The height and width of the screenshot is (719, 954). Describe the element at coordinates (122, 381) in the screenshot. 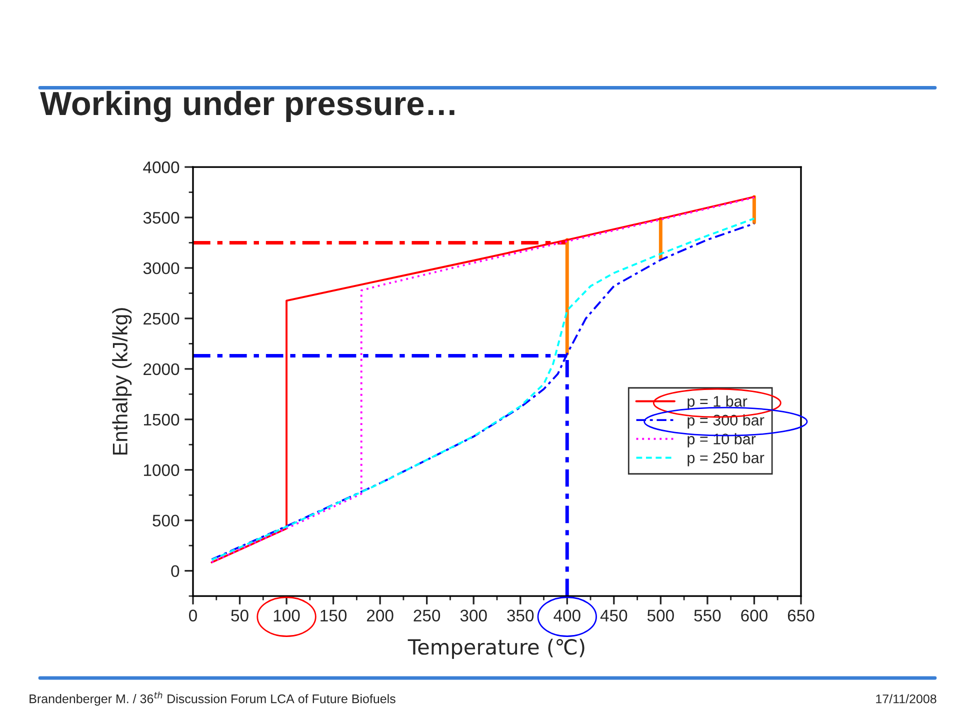

I see `y-axis-title: Enthalpy (kJ/kg)` at that location.